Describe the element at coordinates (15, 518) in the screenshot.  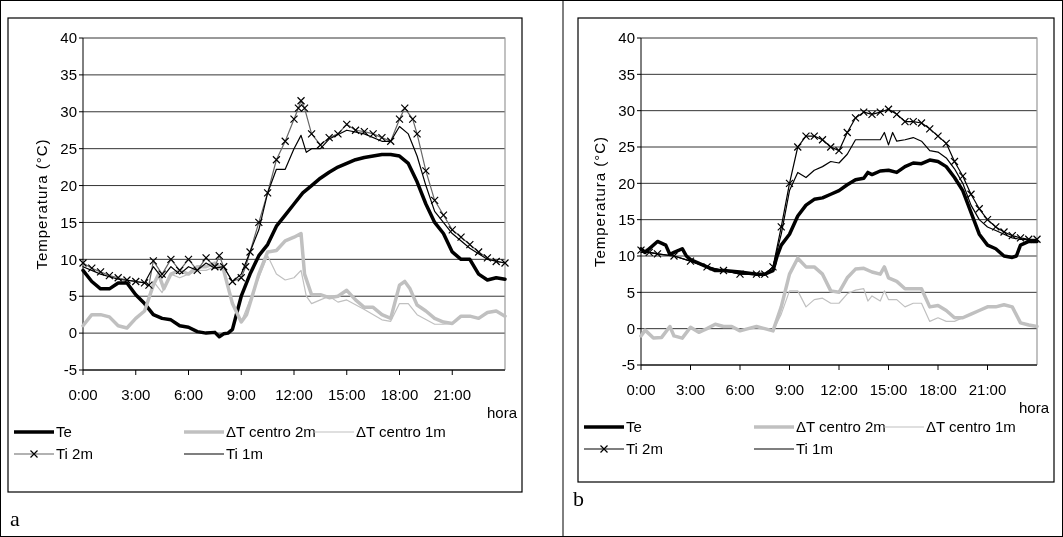
I see `text: a` at that location.